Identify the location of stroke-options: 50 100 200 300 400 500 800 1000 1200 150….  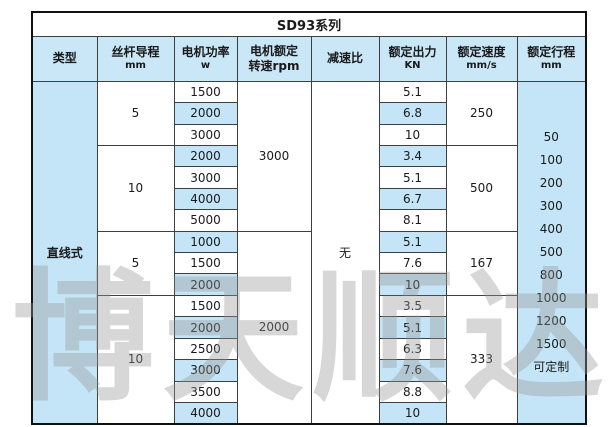
(551, 252).